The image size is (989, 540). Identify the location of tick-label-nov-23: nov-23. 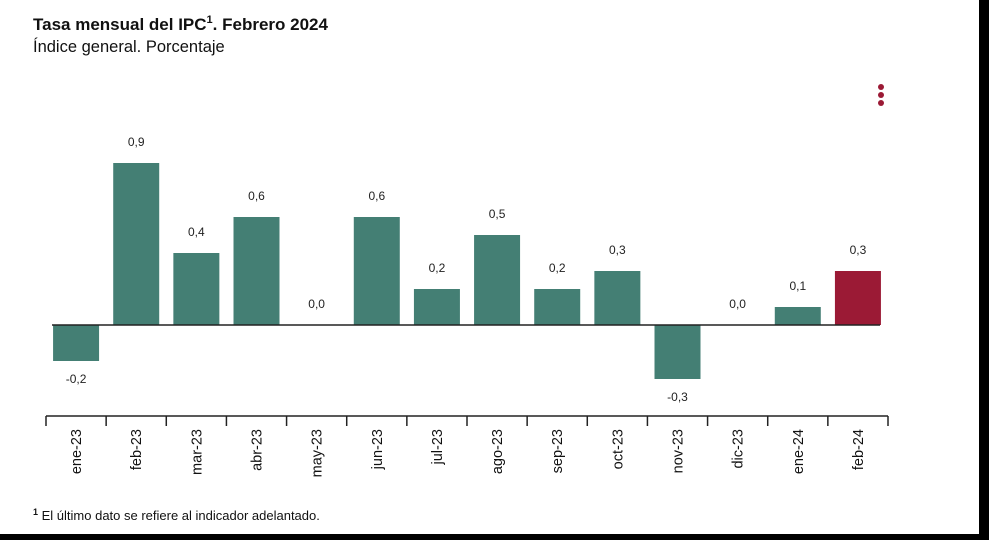
(679, 451).